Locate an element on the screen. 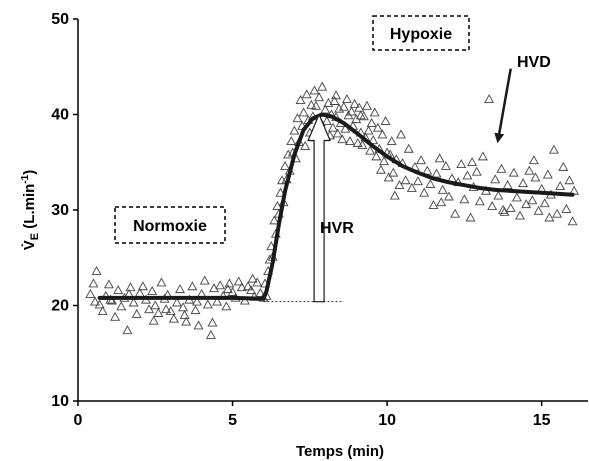 This screenshot has height=461, width=589. hvd-arrow is located at coordinates (503, 106).